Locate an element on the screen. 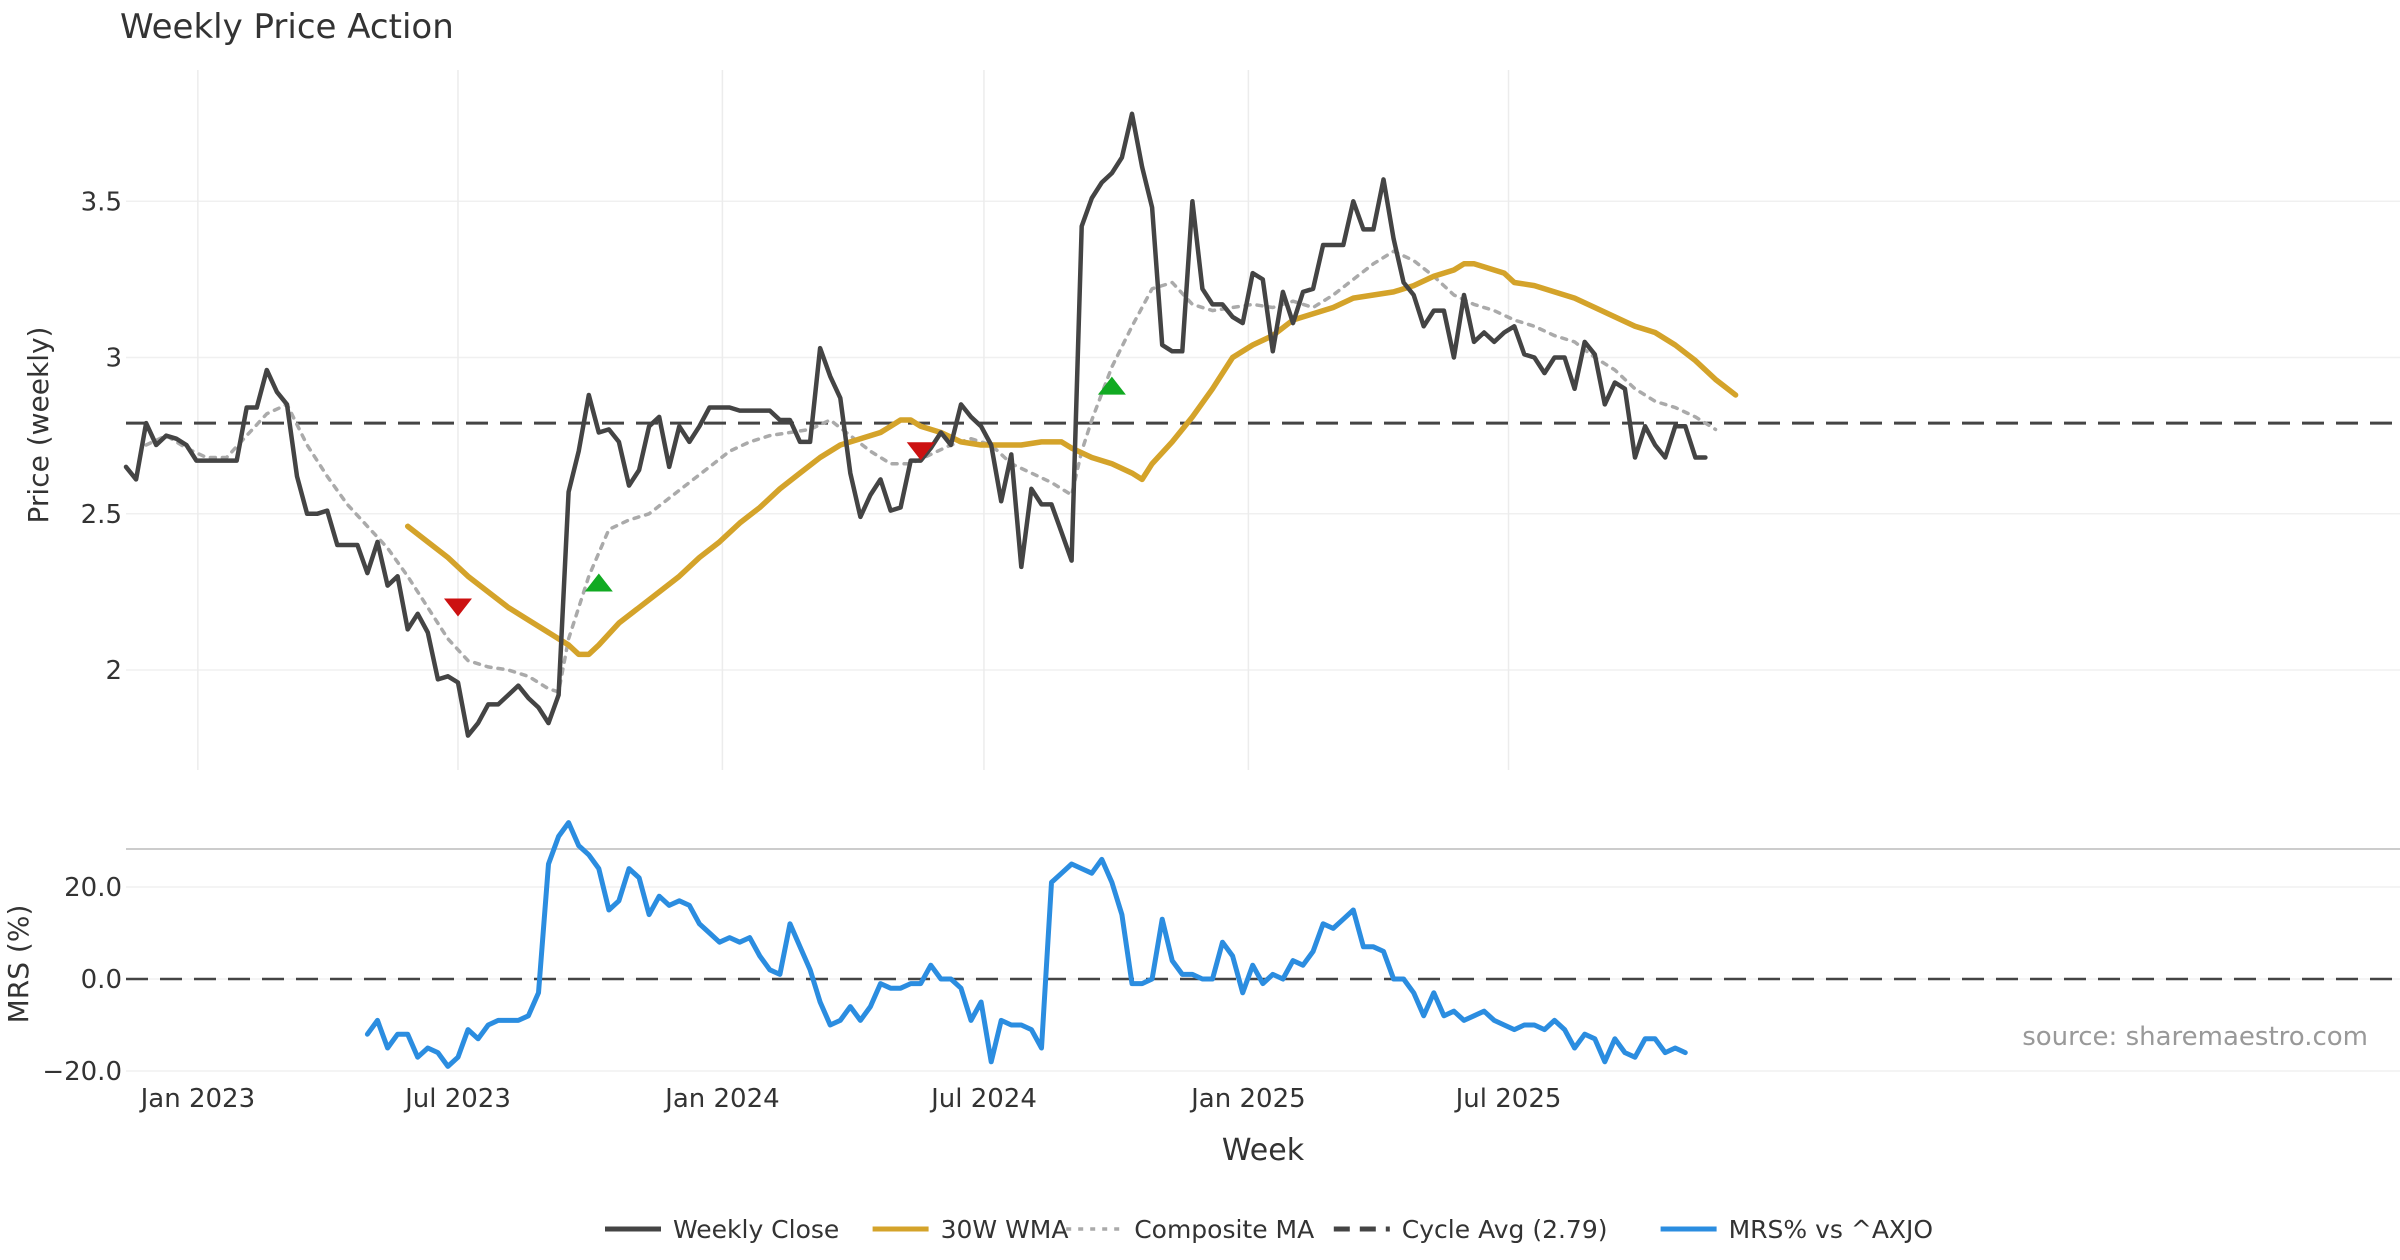 This screenshot has width=2400, height=1260. mrs-series is located at coordinates (1026, 944).